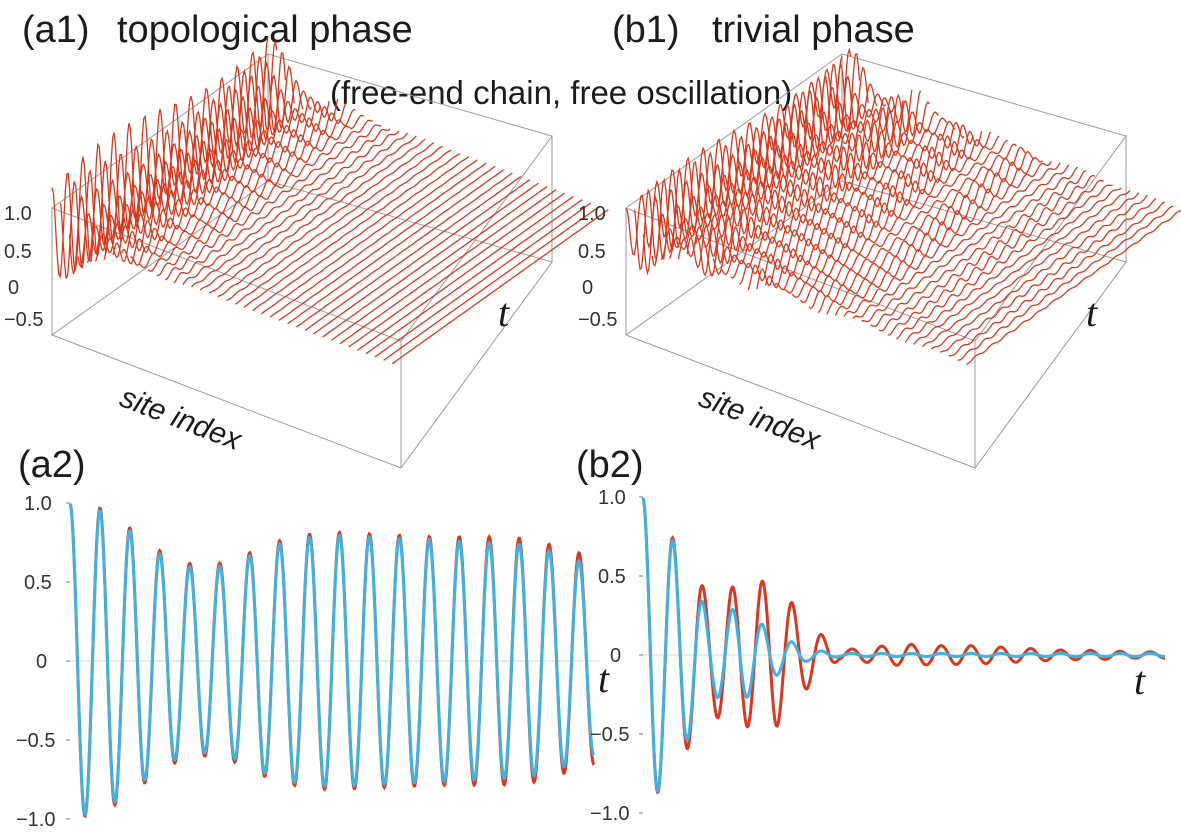 Image resolution: width=1181 pixels, height=833 pixels. I want to click on panel-label-a2: (a2), so click(52, 465).